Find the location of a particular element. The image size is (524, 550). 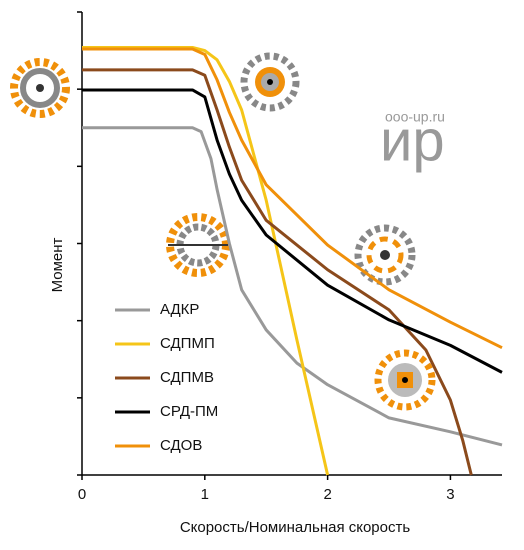

watermark-url: ooo-up.ru is located at coordinates (415, 117).